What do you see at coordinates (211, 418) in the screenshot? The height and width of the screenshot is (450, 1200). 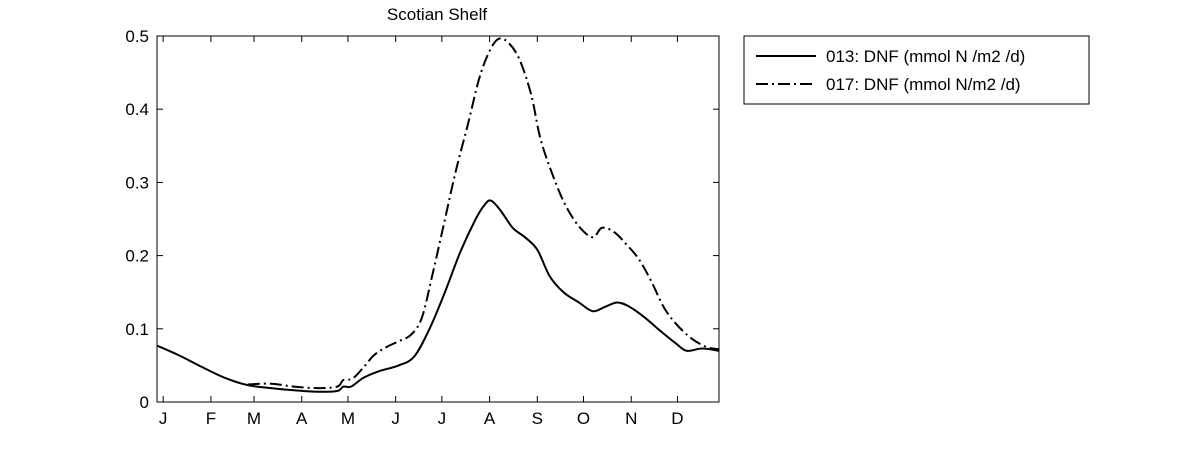 I see `x-tick-label: F` at bounding box center [211, 418].